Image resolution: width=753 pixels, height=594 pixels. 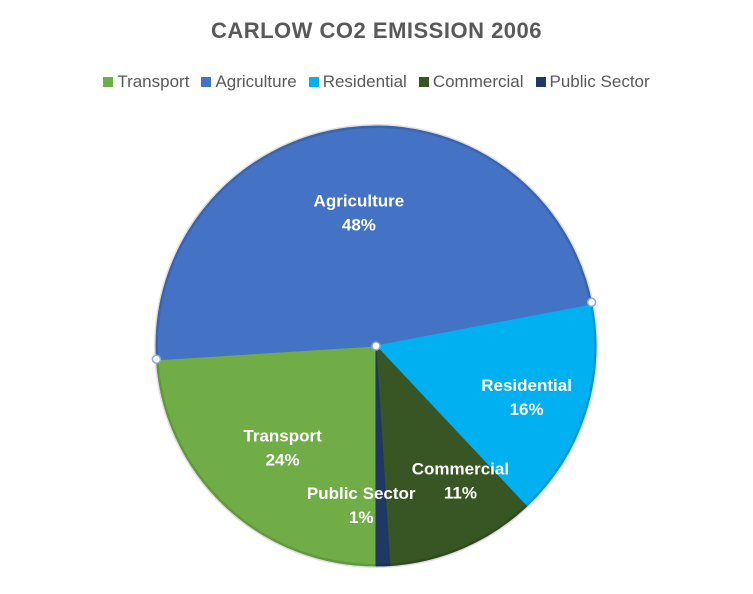 I want to click on legend-item-residential: Residential, so click(x=357, y=82).